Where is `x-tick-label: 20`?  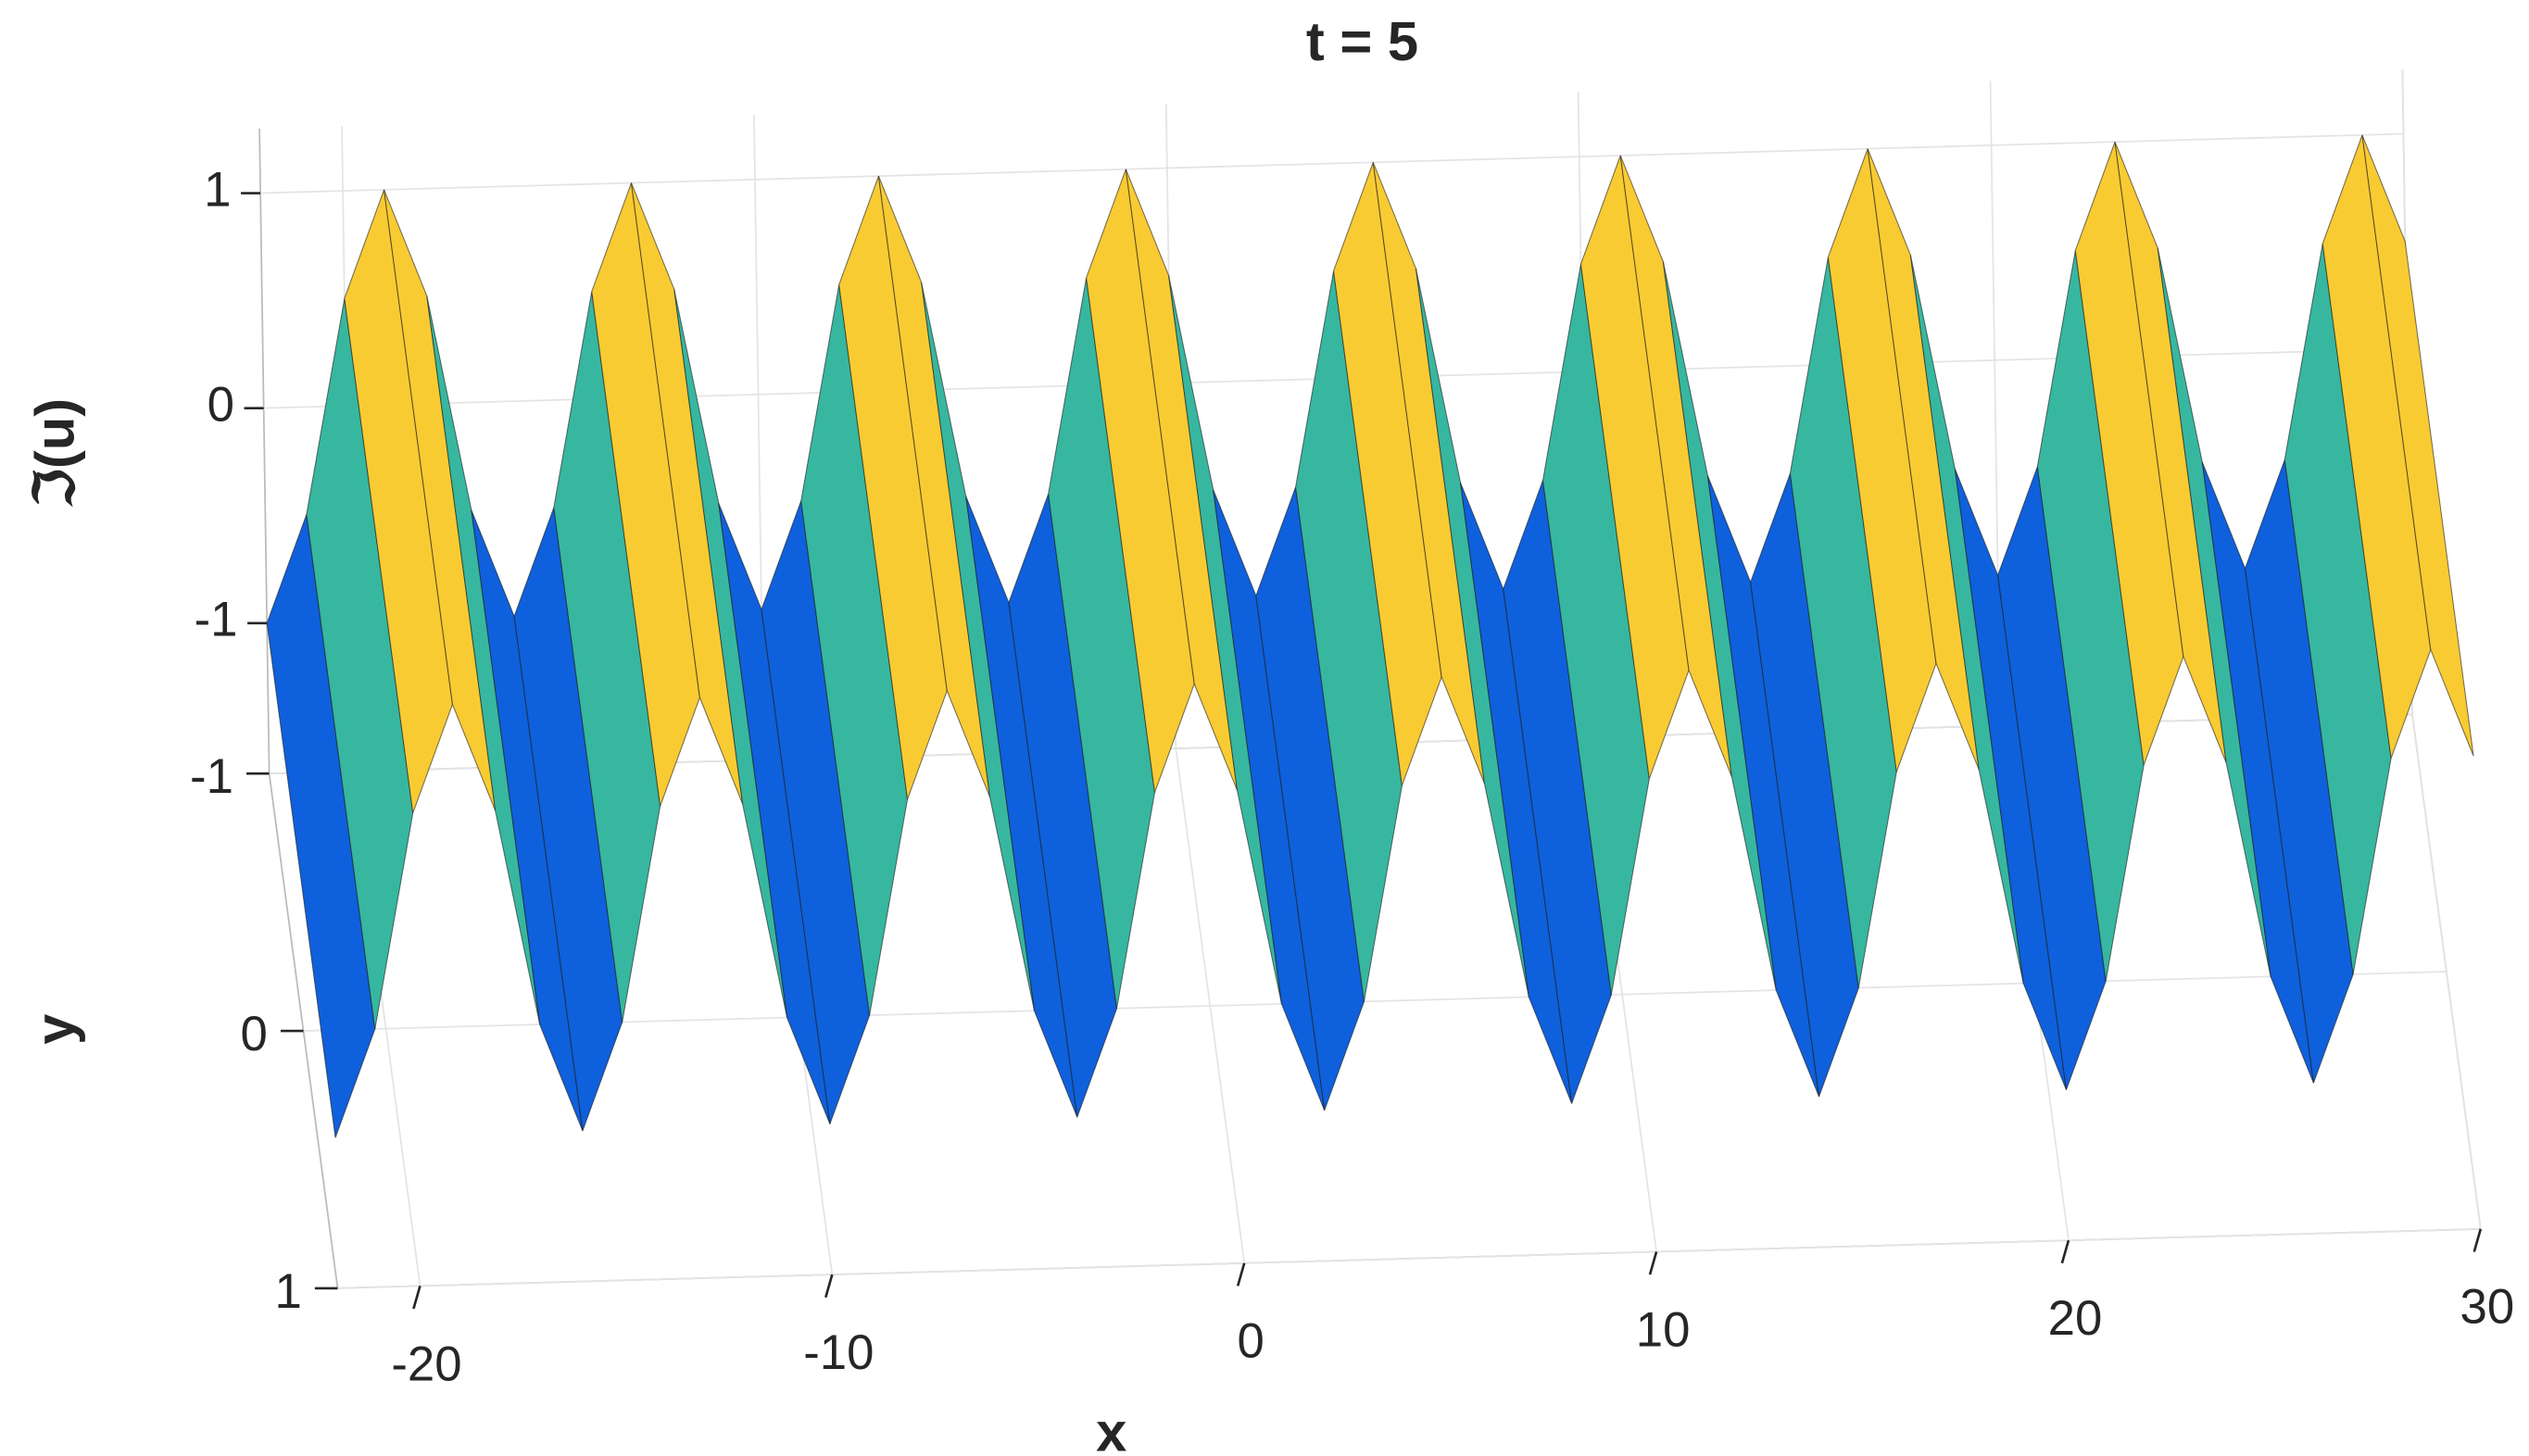
x-tick-label: 20 is located at coordinates (2075, 1318).